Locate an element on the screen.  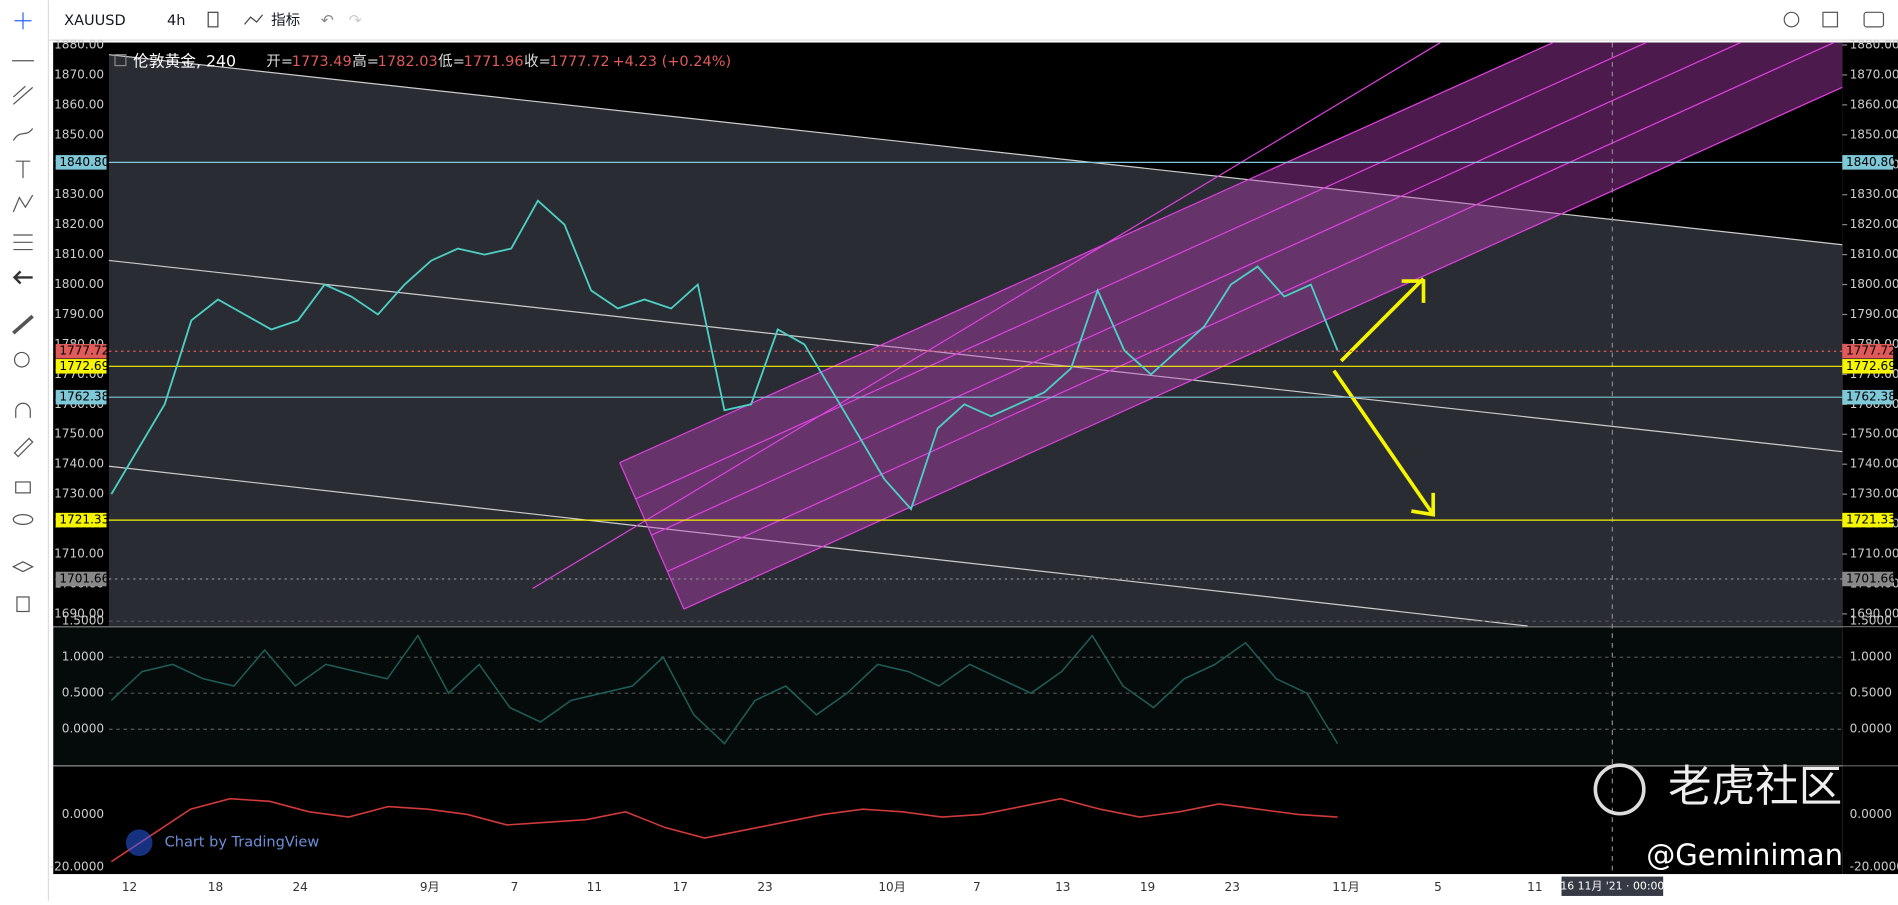
back-tool is located at coordinates (22, 277).